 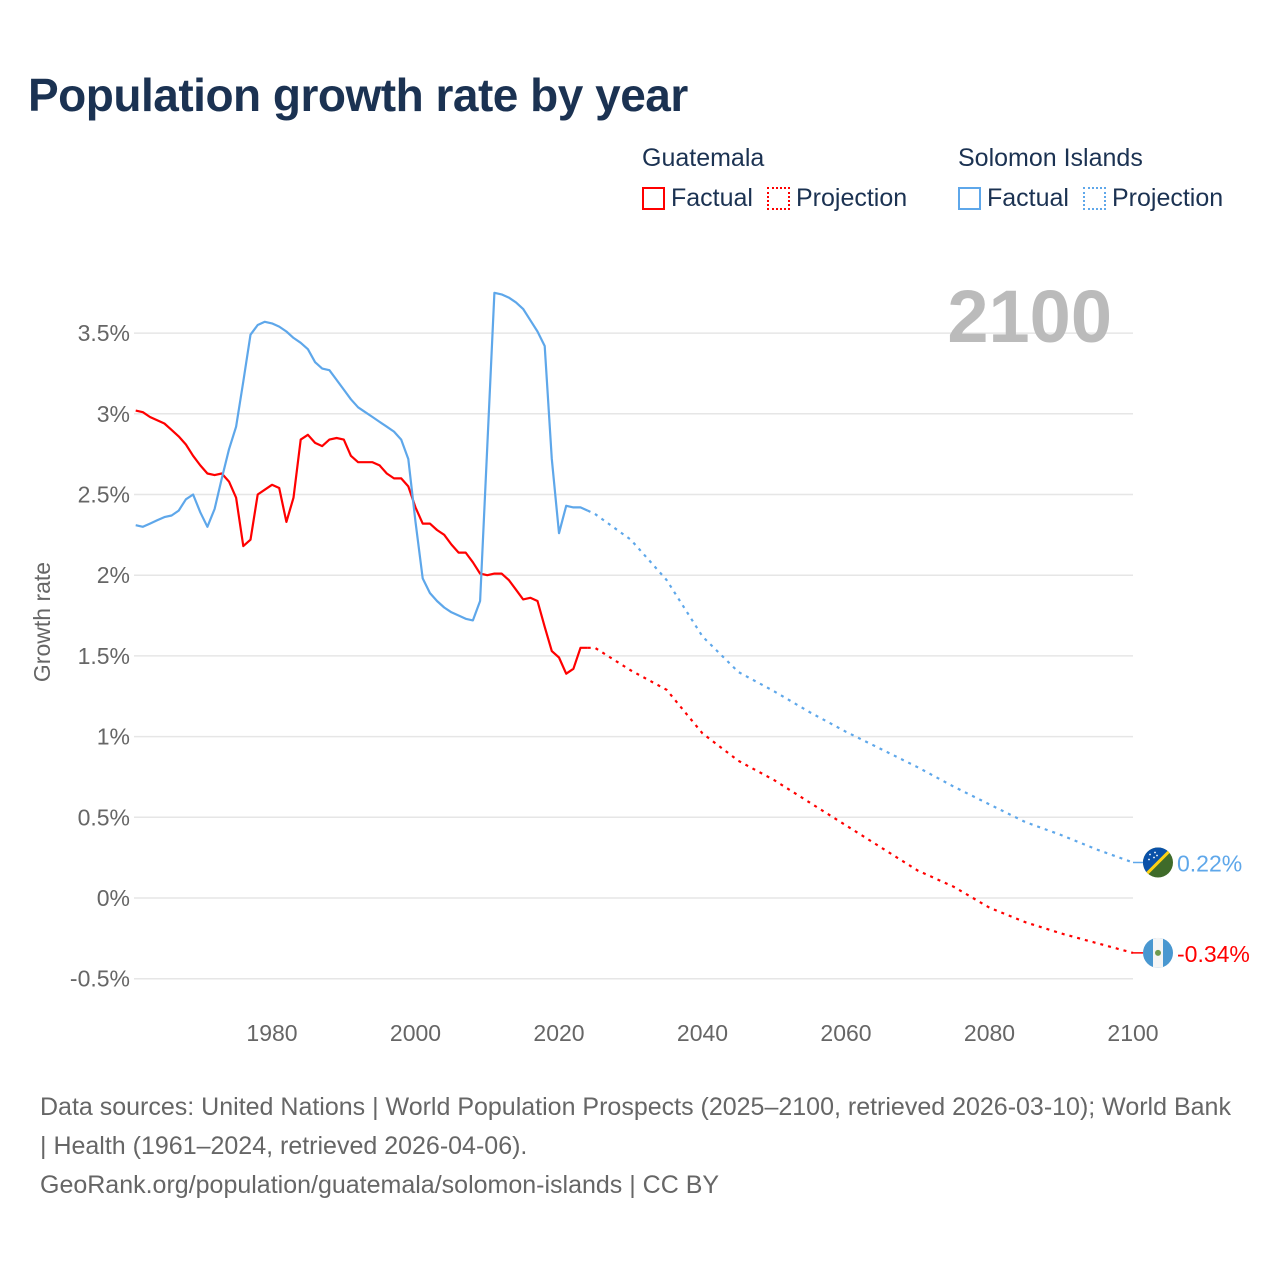 I want to click on series-line-solomon-islands-factual, so click(x=362, y=456).